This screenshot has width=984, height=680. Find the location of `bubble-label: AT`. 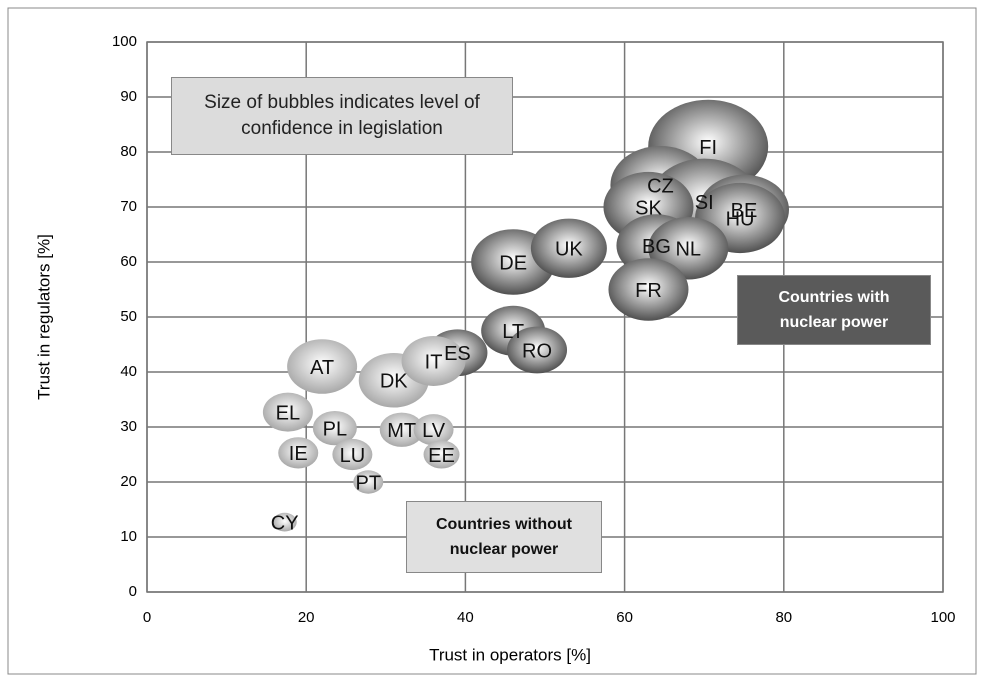

bubble-label: AT is located at coordinates (322, 368).